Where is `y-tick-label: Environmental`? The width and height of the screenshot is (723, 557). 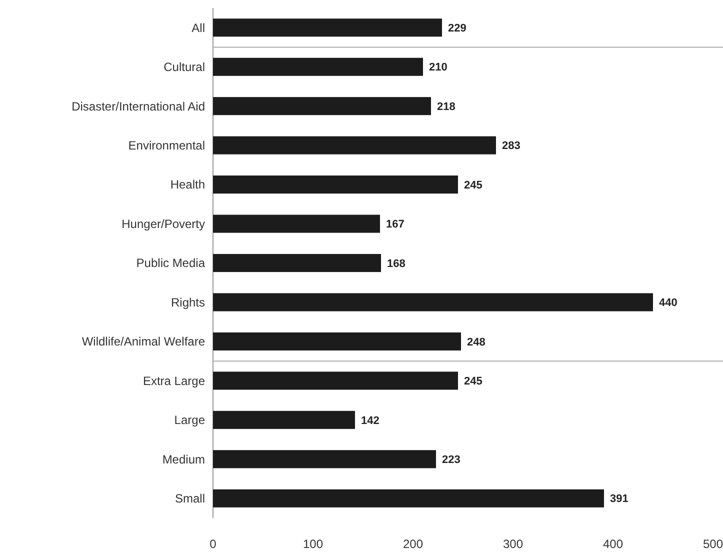
y-tick-label: Environmental is located at coordinates (166, 145).